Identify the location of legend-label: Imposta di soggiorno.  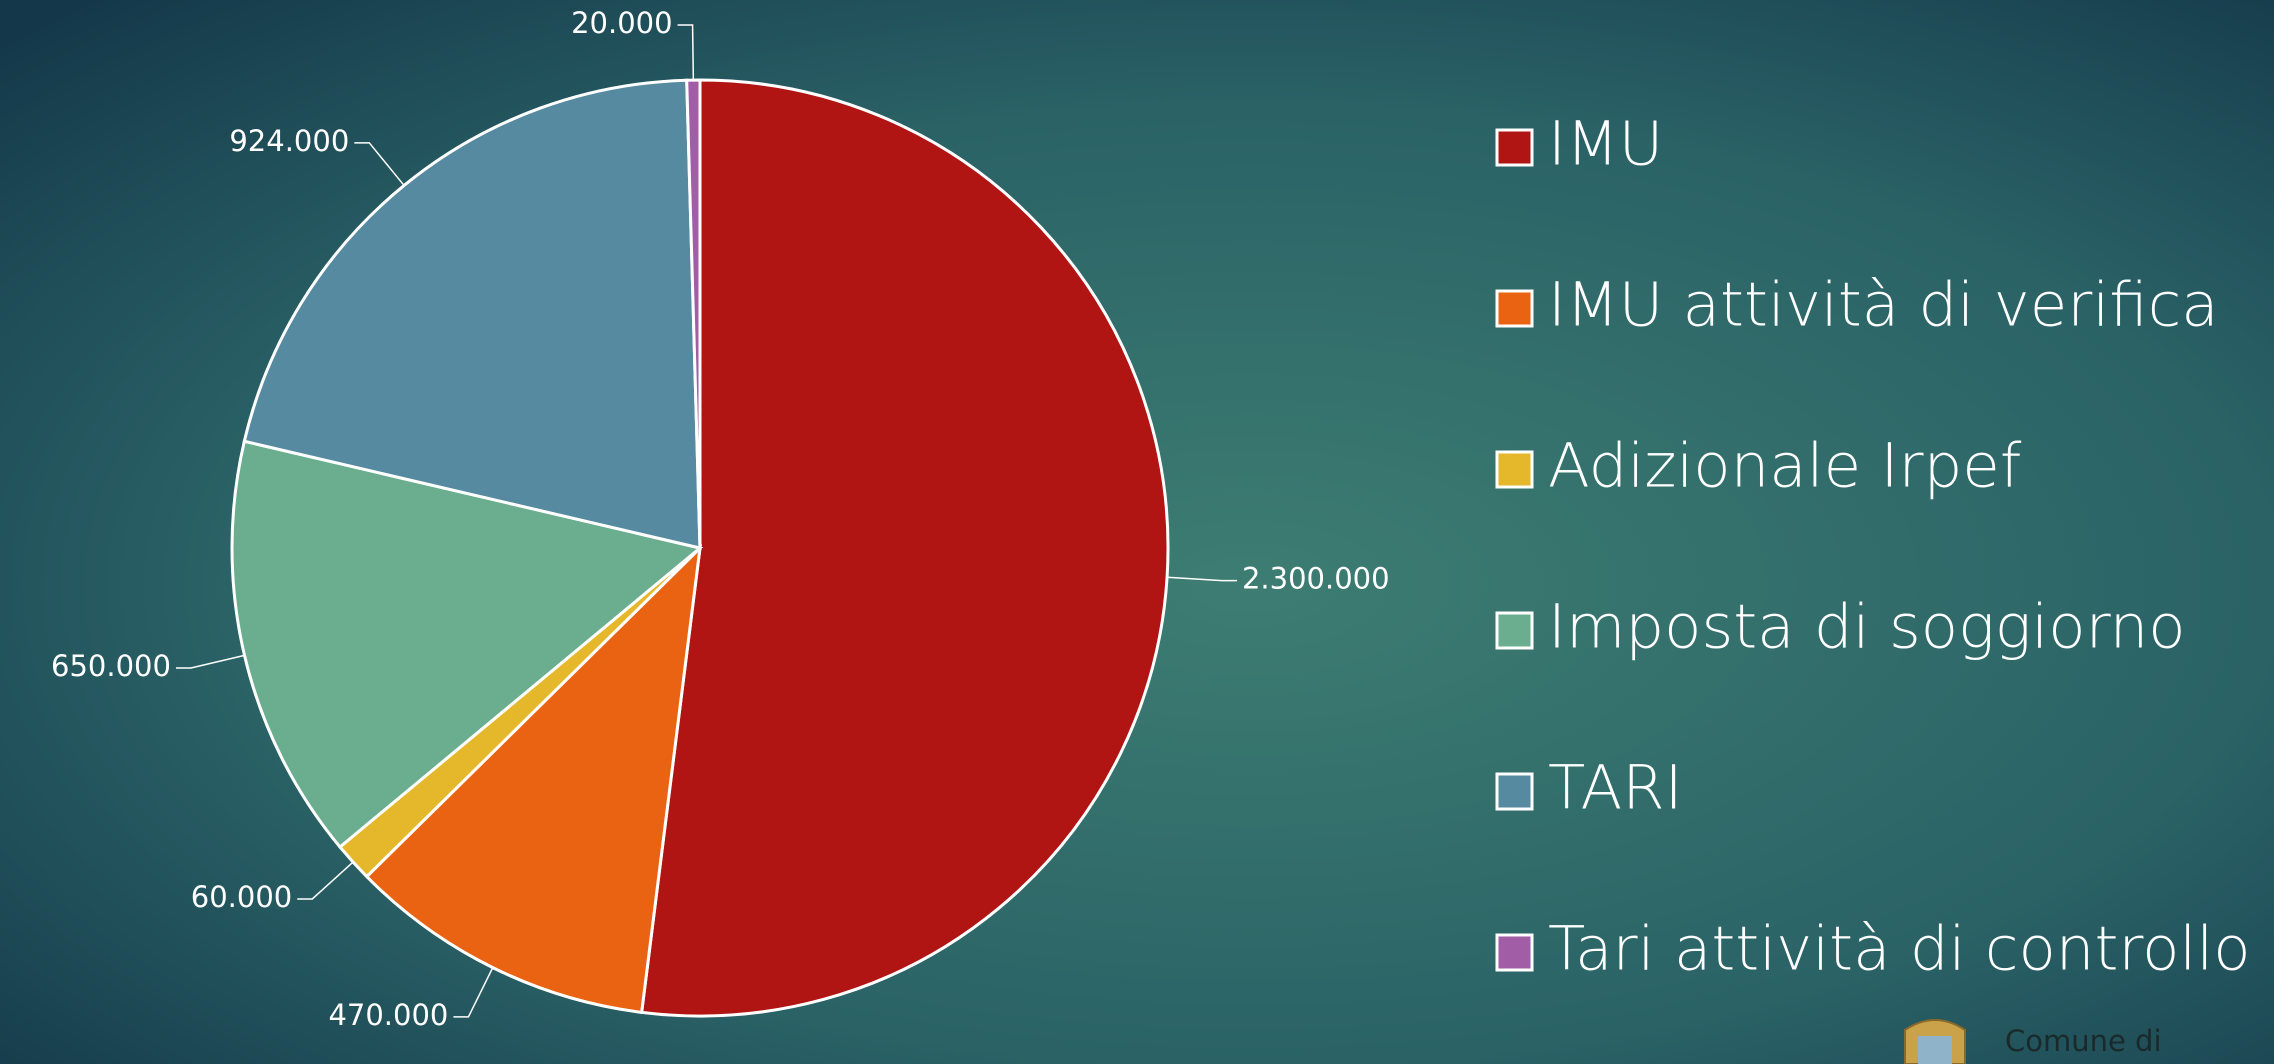
(1867, 627).